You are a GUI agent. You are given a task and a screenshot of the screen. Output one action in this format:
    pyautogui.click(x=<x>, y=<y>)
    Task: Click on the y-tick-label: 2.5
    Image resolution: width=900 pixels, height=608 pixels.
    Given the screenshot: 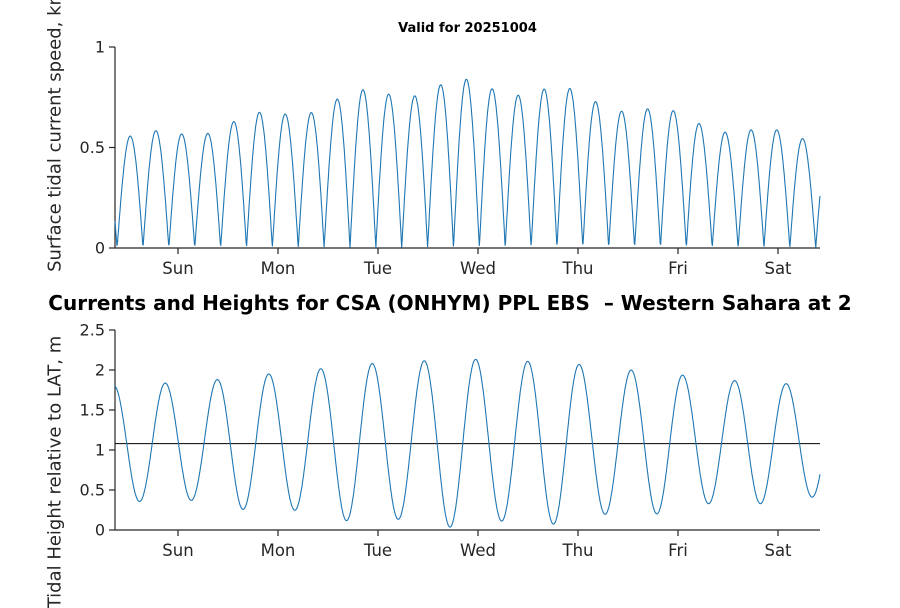 What is the action you would take?
    pyautogui.click(x=92, y=330)
    